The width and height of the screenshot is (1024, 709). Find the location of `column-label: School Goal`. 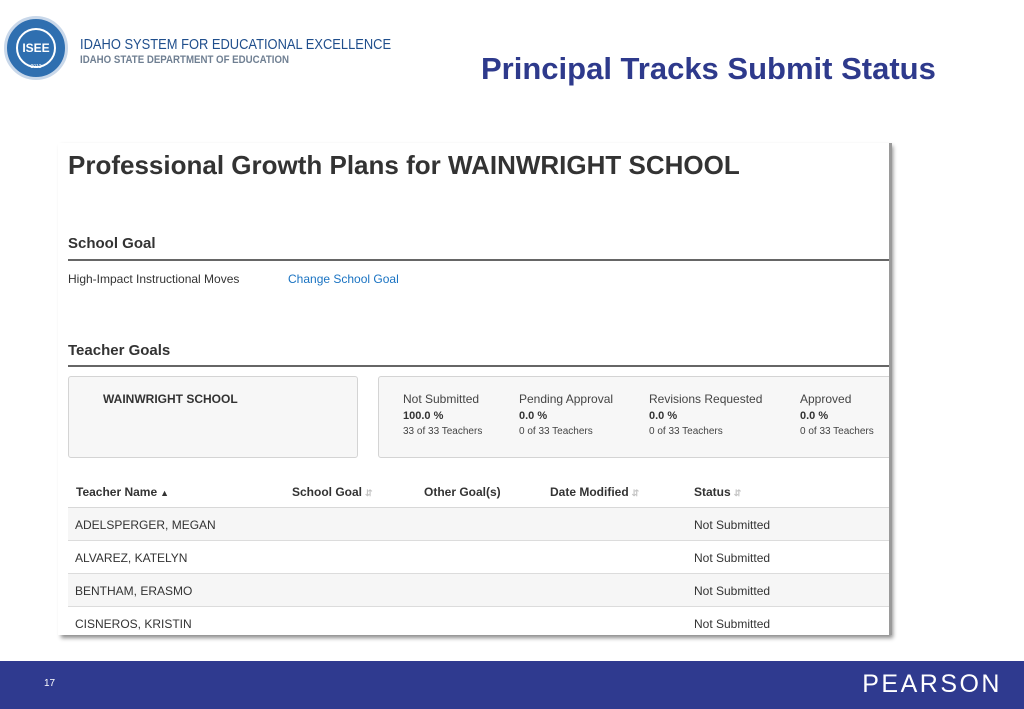

column-label: School Goal is located at coordinates (327, 492).